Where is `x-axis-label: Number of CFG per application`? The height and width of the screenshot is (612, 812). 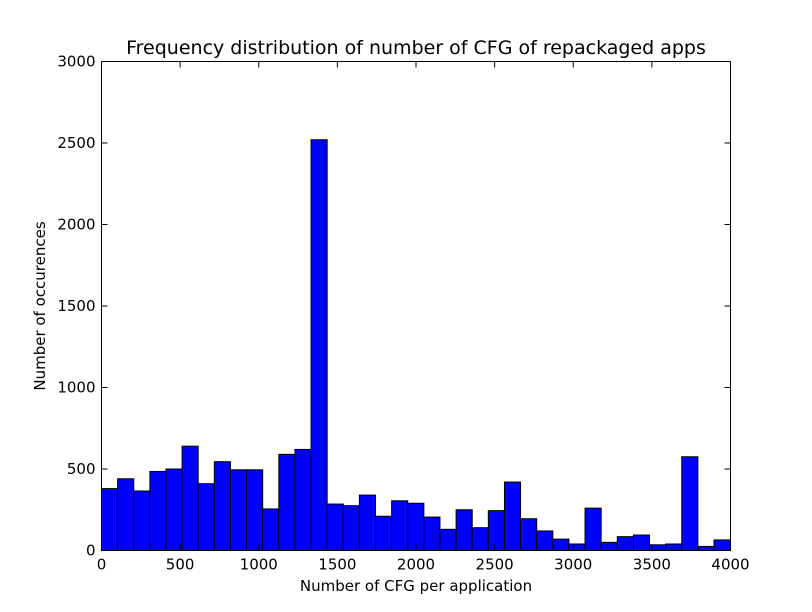 x-axis-label: Number of CFG per application is located at coordinates (416, 586).